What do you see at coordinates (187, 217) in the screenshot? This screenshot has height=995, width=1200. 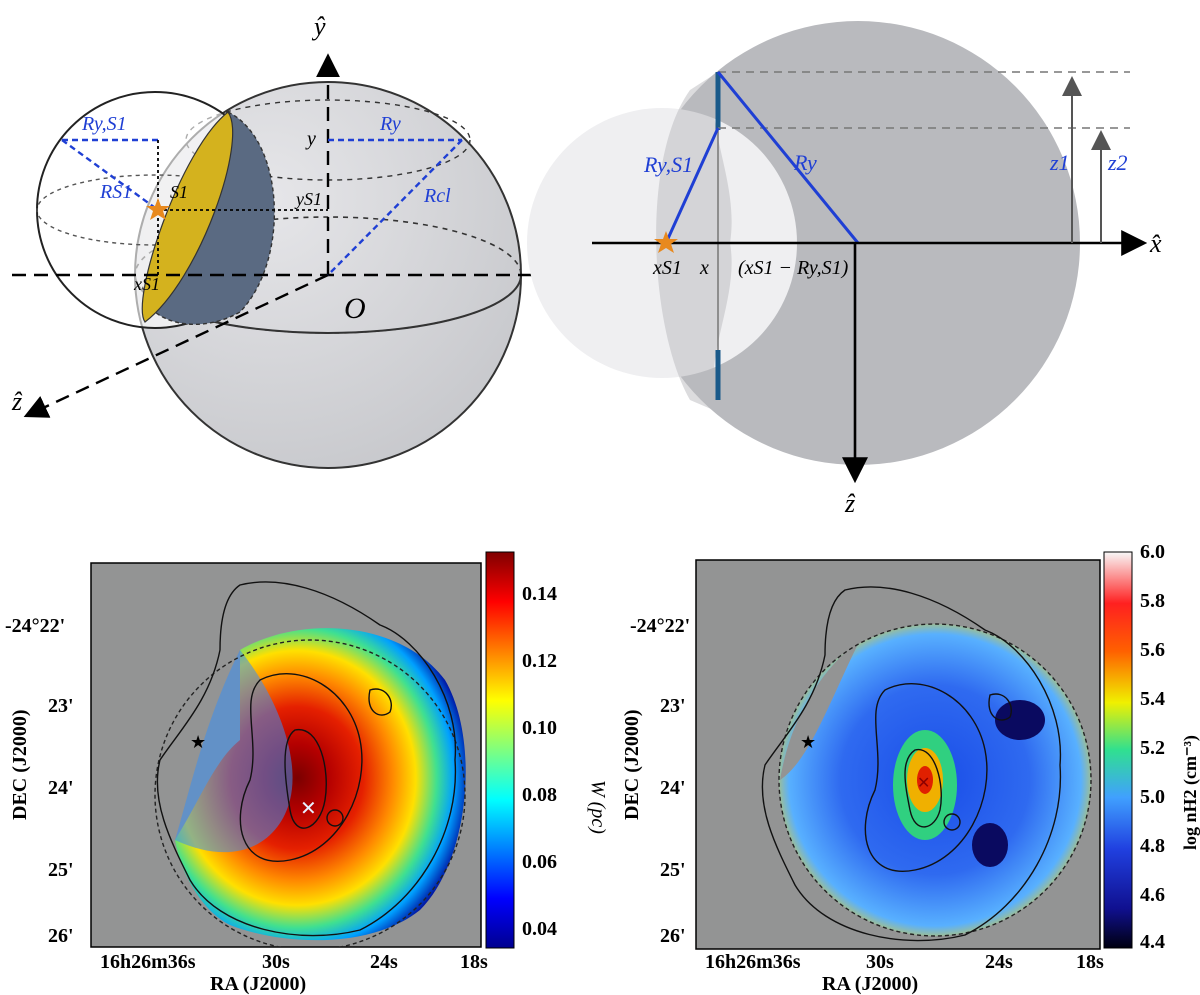 I see `yellow-disk` at bounding box center [187, 217].